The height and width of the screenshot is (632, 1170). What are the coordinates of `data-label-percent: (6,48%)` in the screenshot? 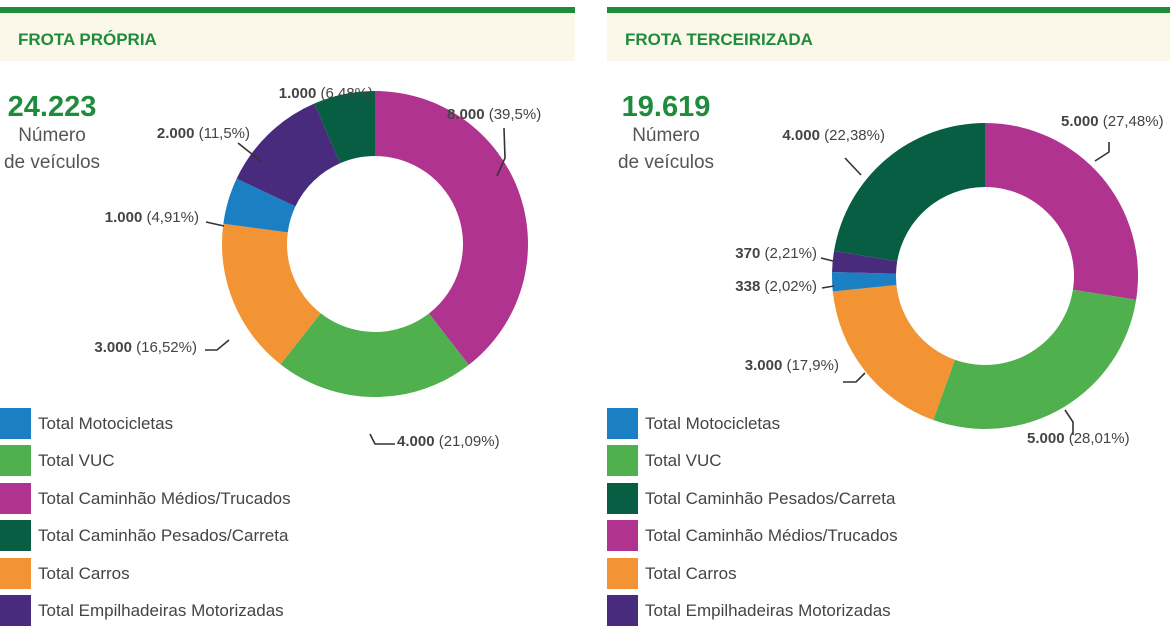 It's located at (344, 93).